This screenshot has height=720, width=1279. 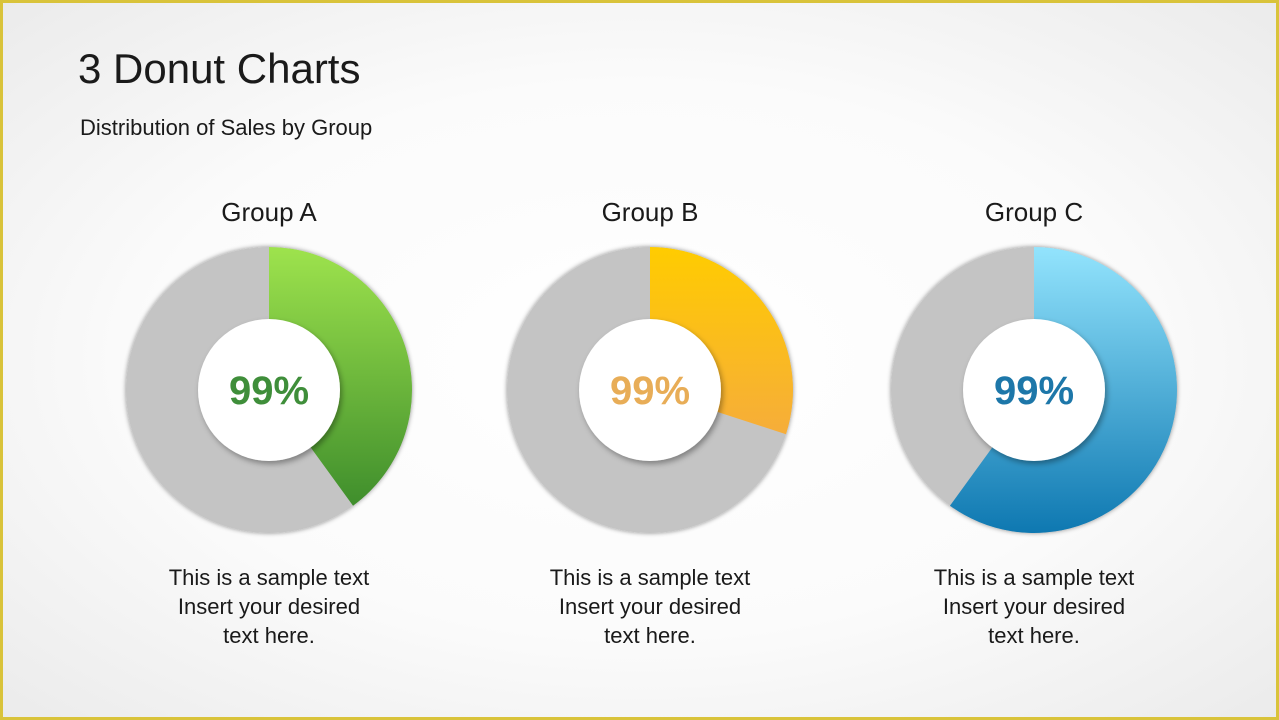 I want to click on donut-slice-value, so click(x=340, y=376).